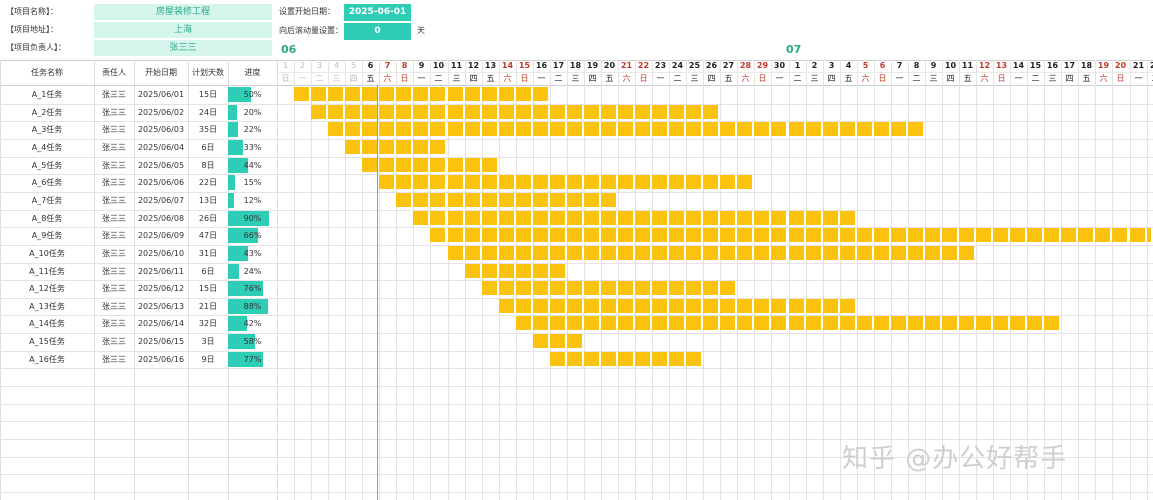 This screenshot has width=1153, height=500. What do you see at coordinates (183, 30) in the screenshot?
I see `address-field: 上海` at bounding box center [183, 30].